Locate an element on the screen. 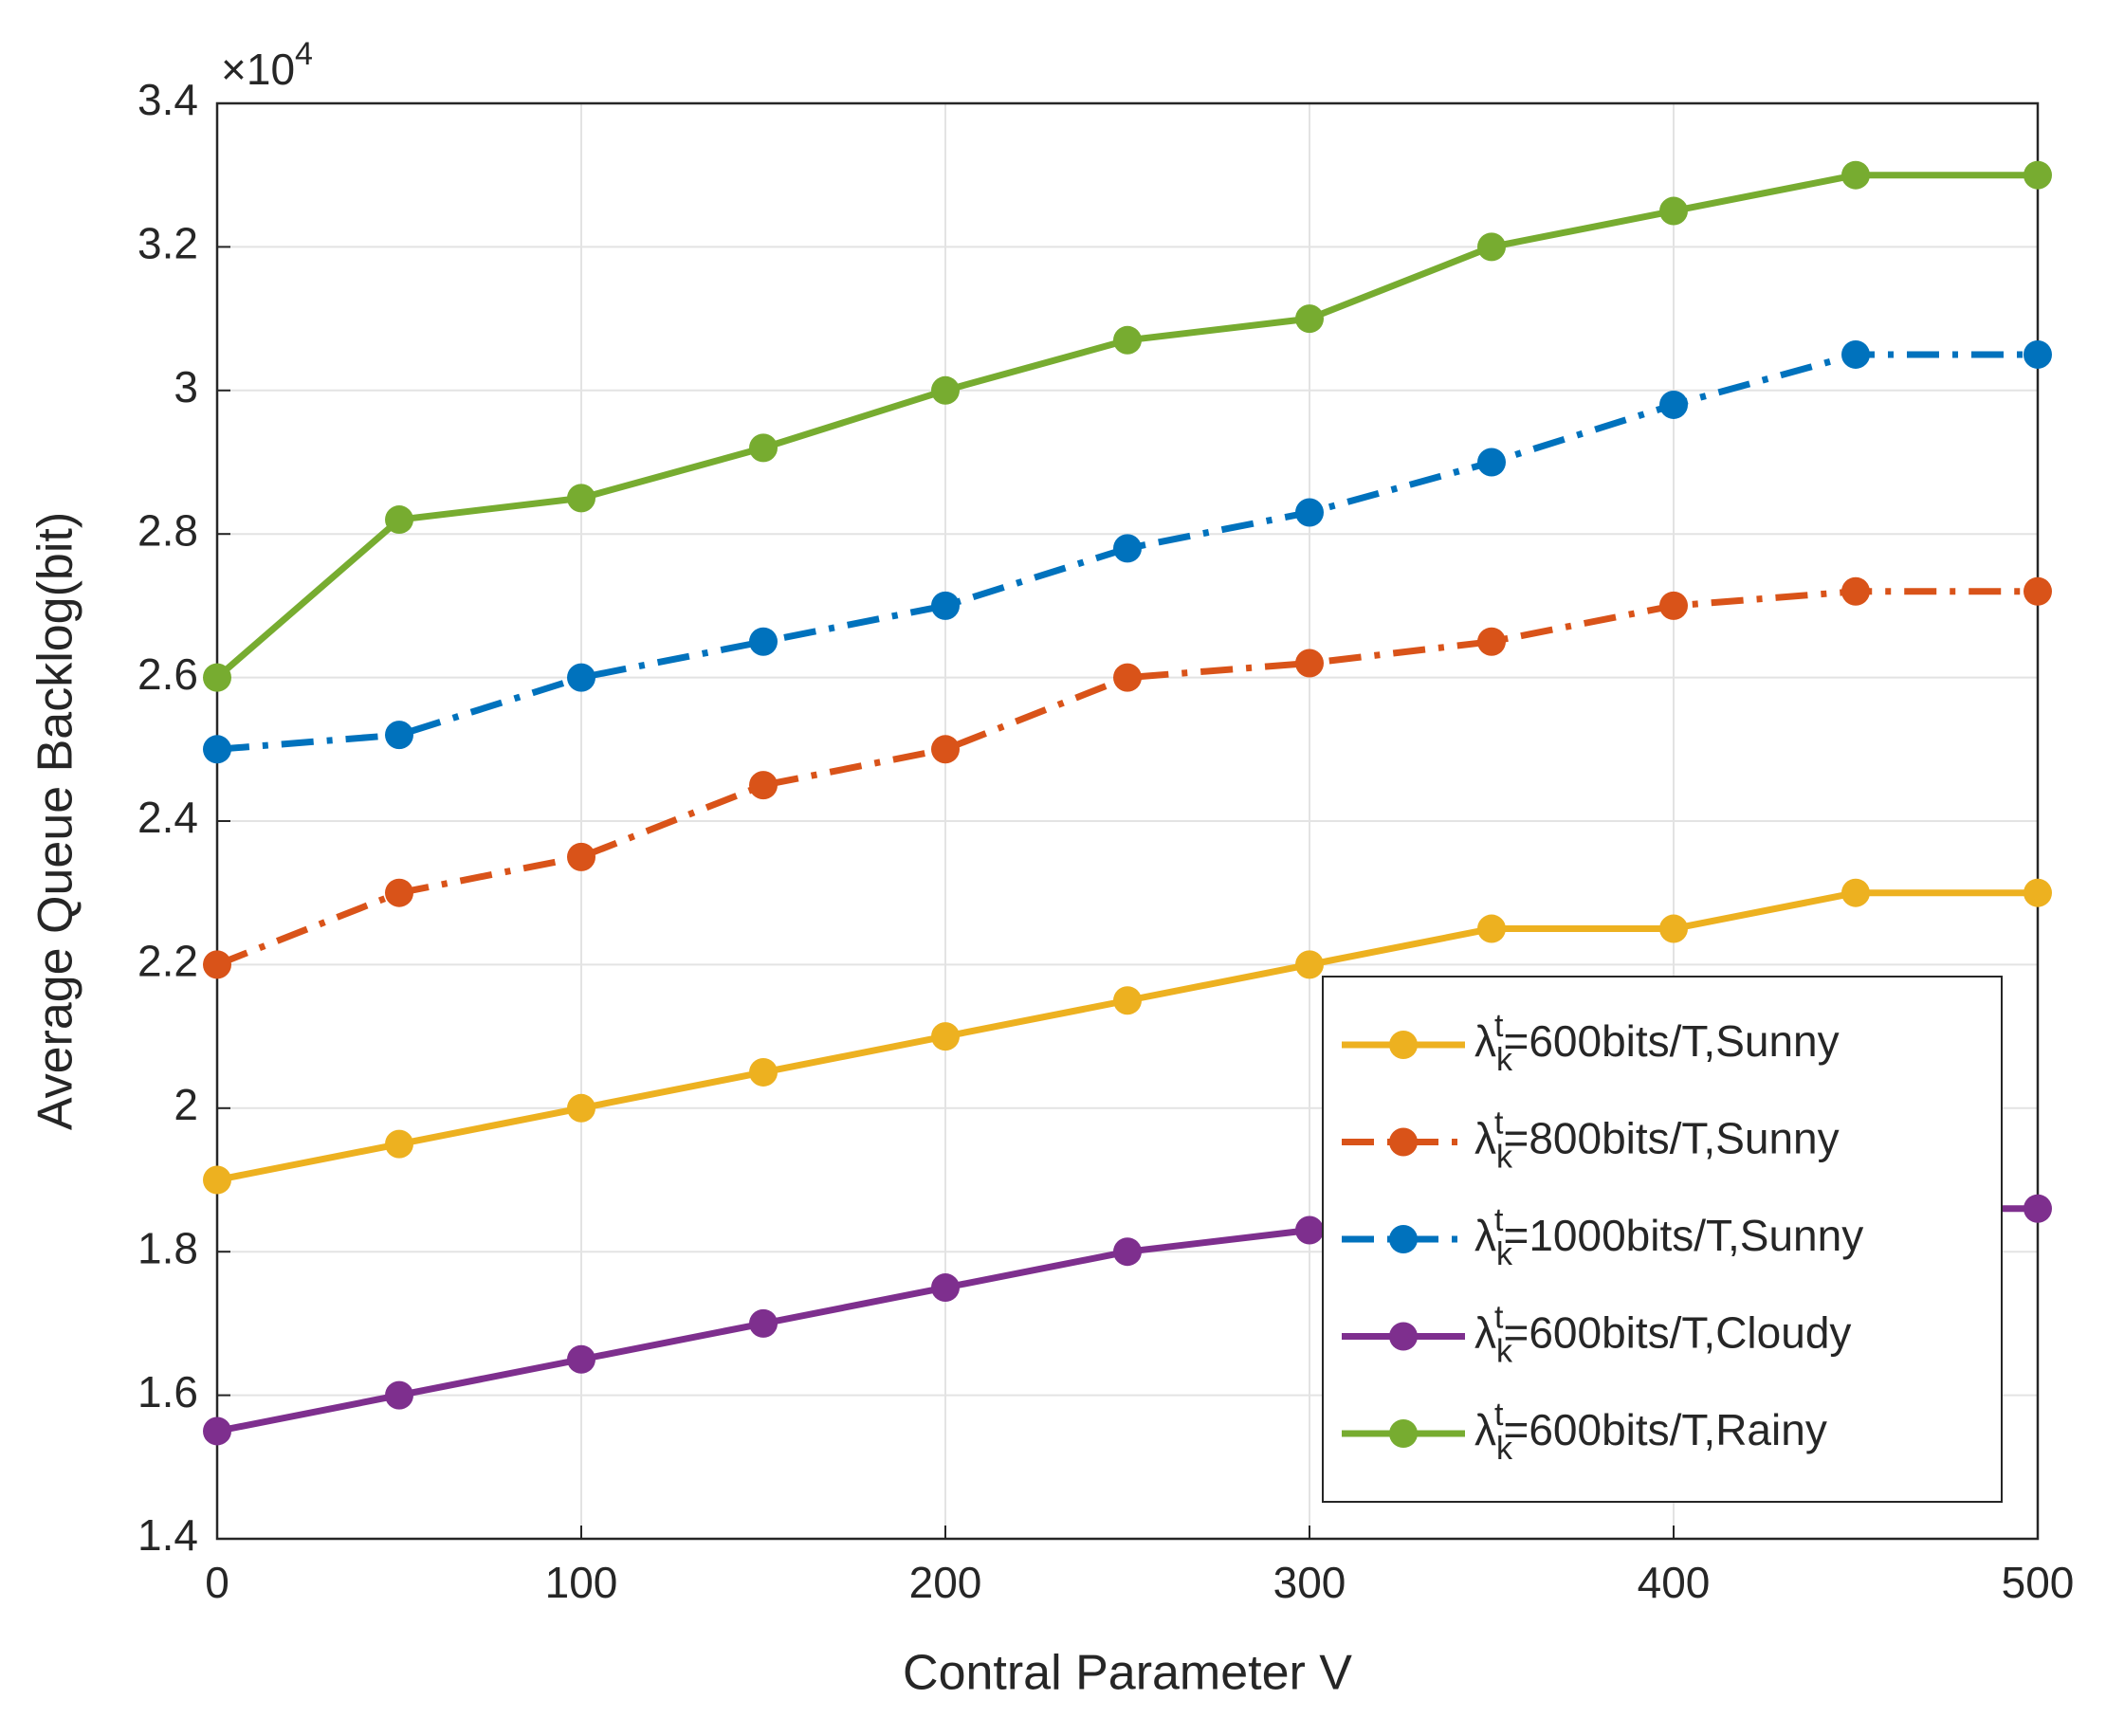  legend-label: λkt=600bits/T,Cloudy is located at coordinates (1662, 1334).